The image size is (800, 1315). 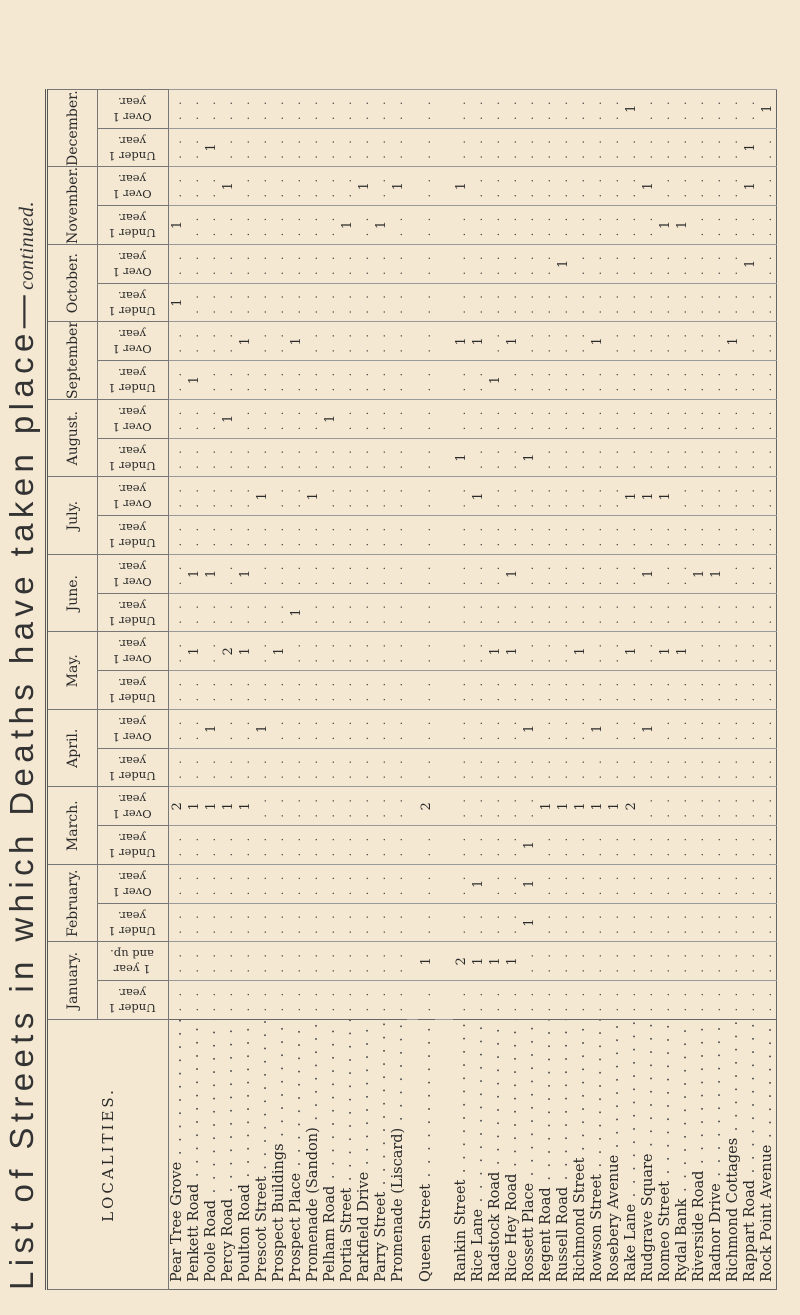 I want to click on death-count-cell: 2, so click(x=228, y=651).